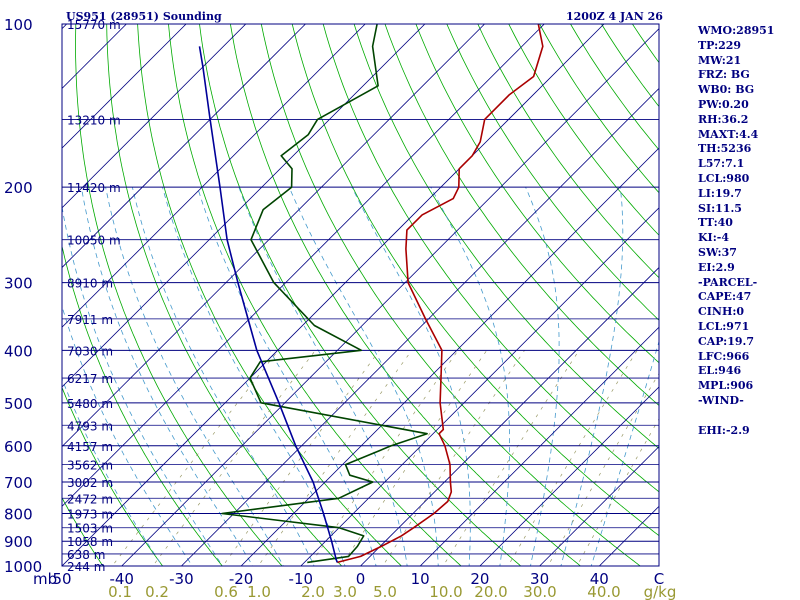  I want to click on time-label: 1200Z 4 JAN 26, so click(614, 16).